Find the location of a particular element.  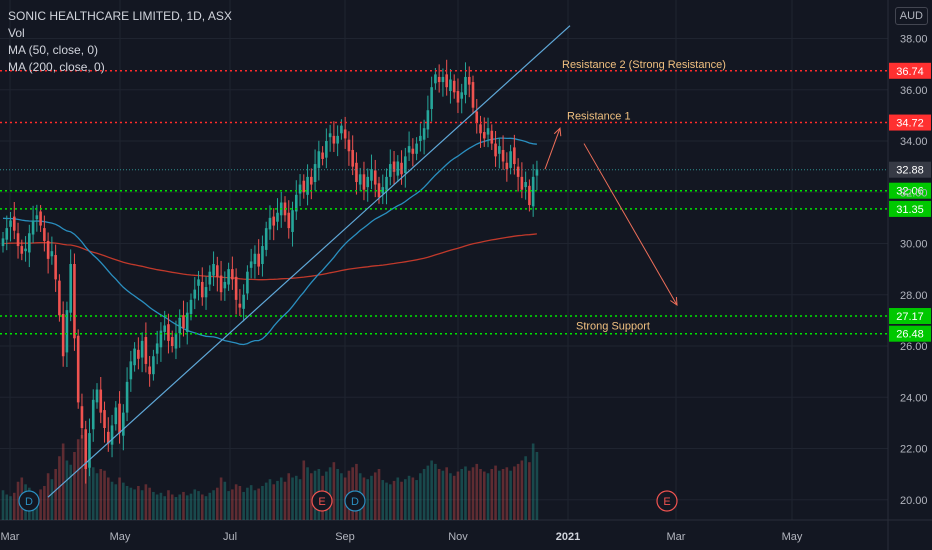

y-tick-label: 20.00 is located at coordinates (914, 501).